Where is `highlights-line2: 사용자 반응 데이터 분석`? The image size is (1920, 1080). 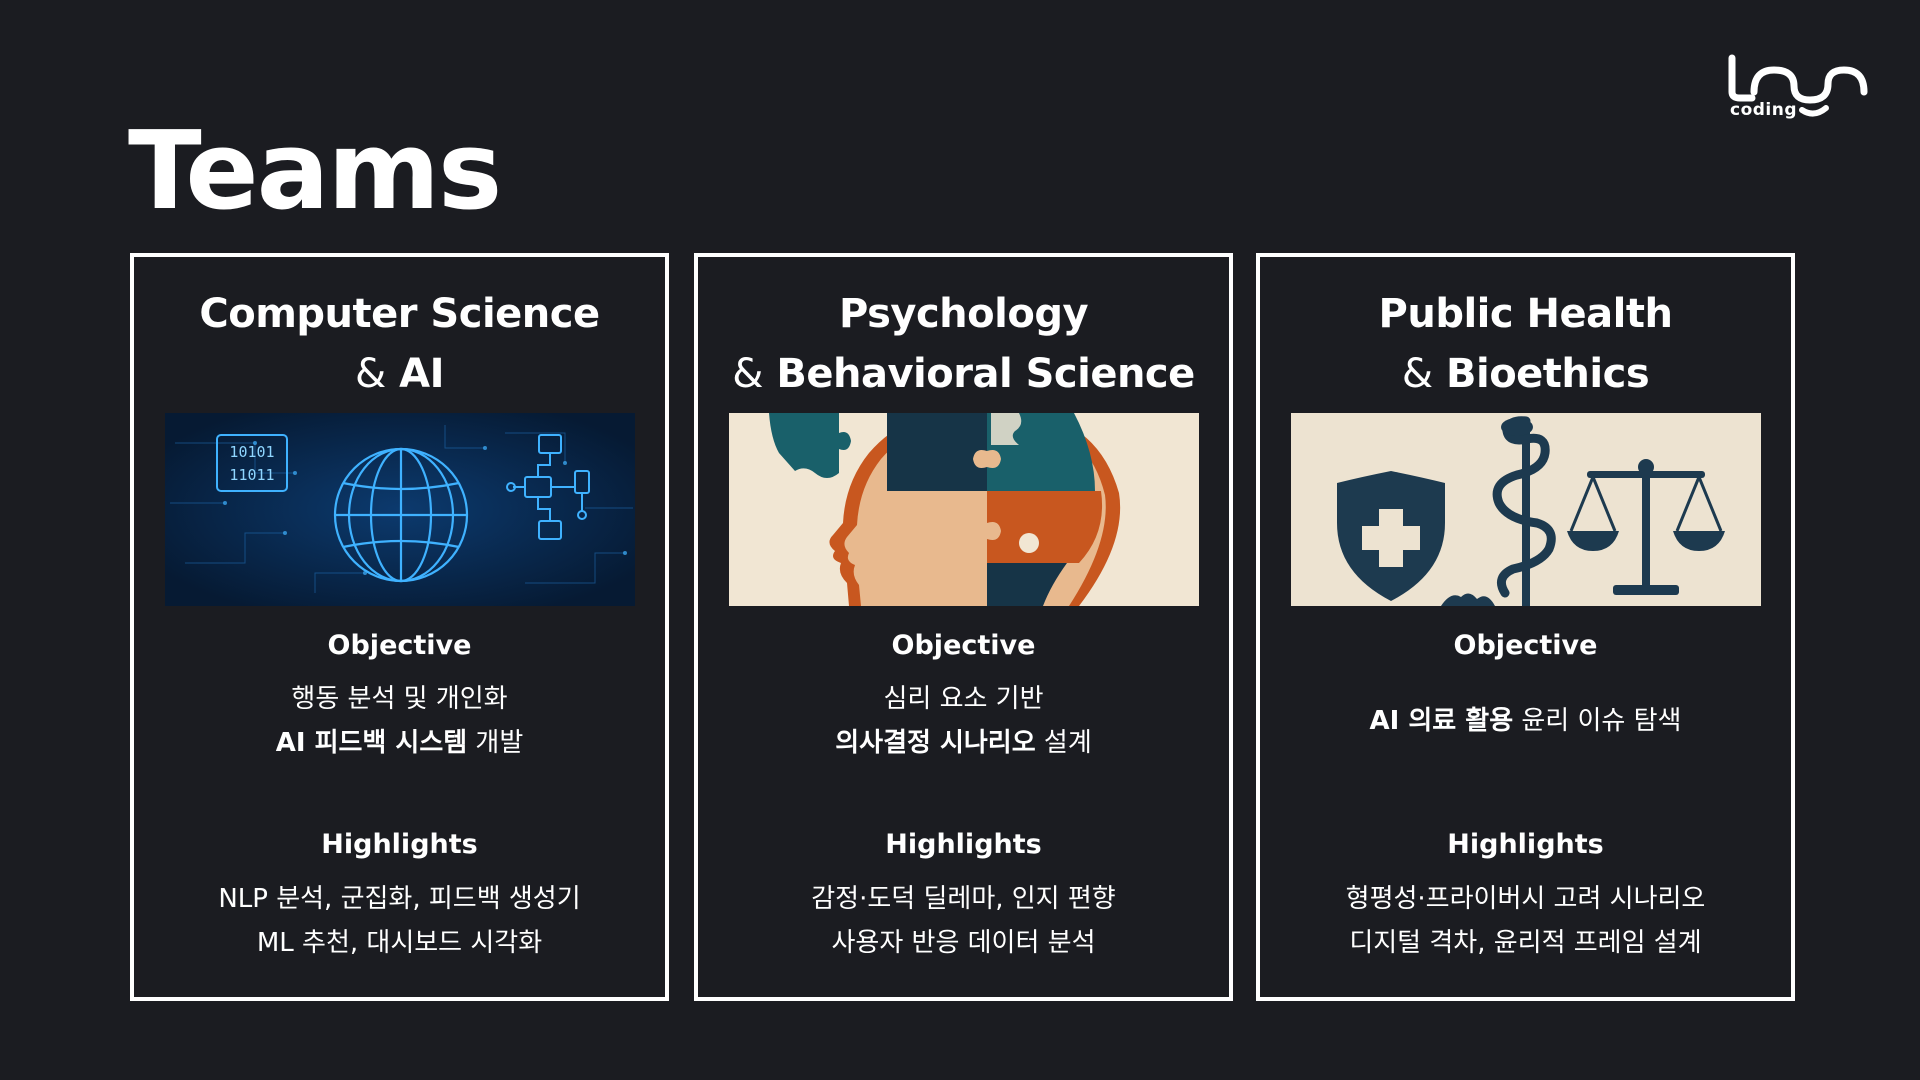 highlights-line2: 사용자 반응 데이터 분석 is located at coordinates (963, 943).